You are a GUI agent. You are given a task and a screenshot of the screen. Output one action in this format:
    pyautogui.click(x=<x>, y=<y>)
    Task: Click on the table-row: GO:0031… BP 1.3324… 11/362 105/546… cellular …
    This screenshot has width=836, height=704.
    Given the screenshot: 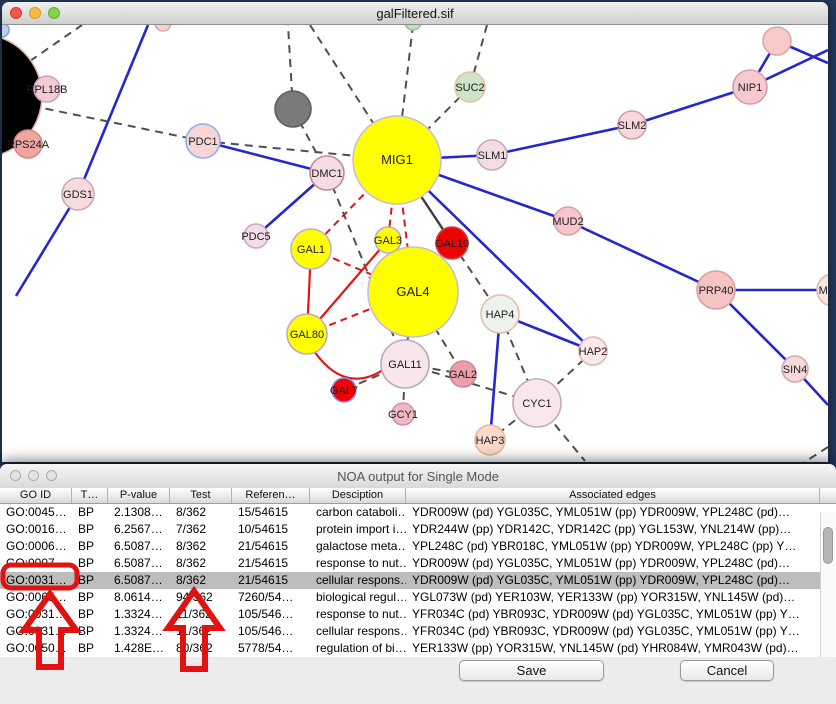 What is the action you would take?
    pyautogui.click(x=410, y=631)
    